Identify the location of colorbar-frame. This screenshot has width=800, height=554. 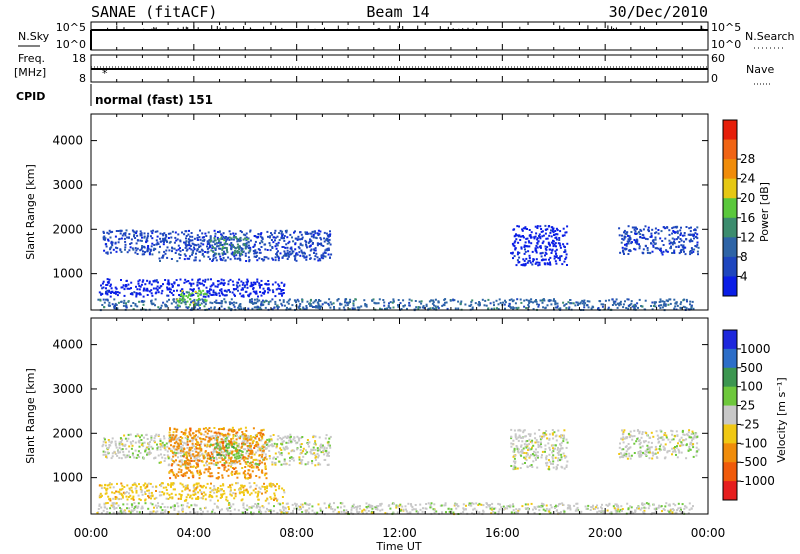
(730, 208).